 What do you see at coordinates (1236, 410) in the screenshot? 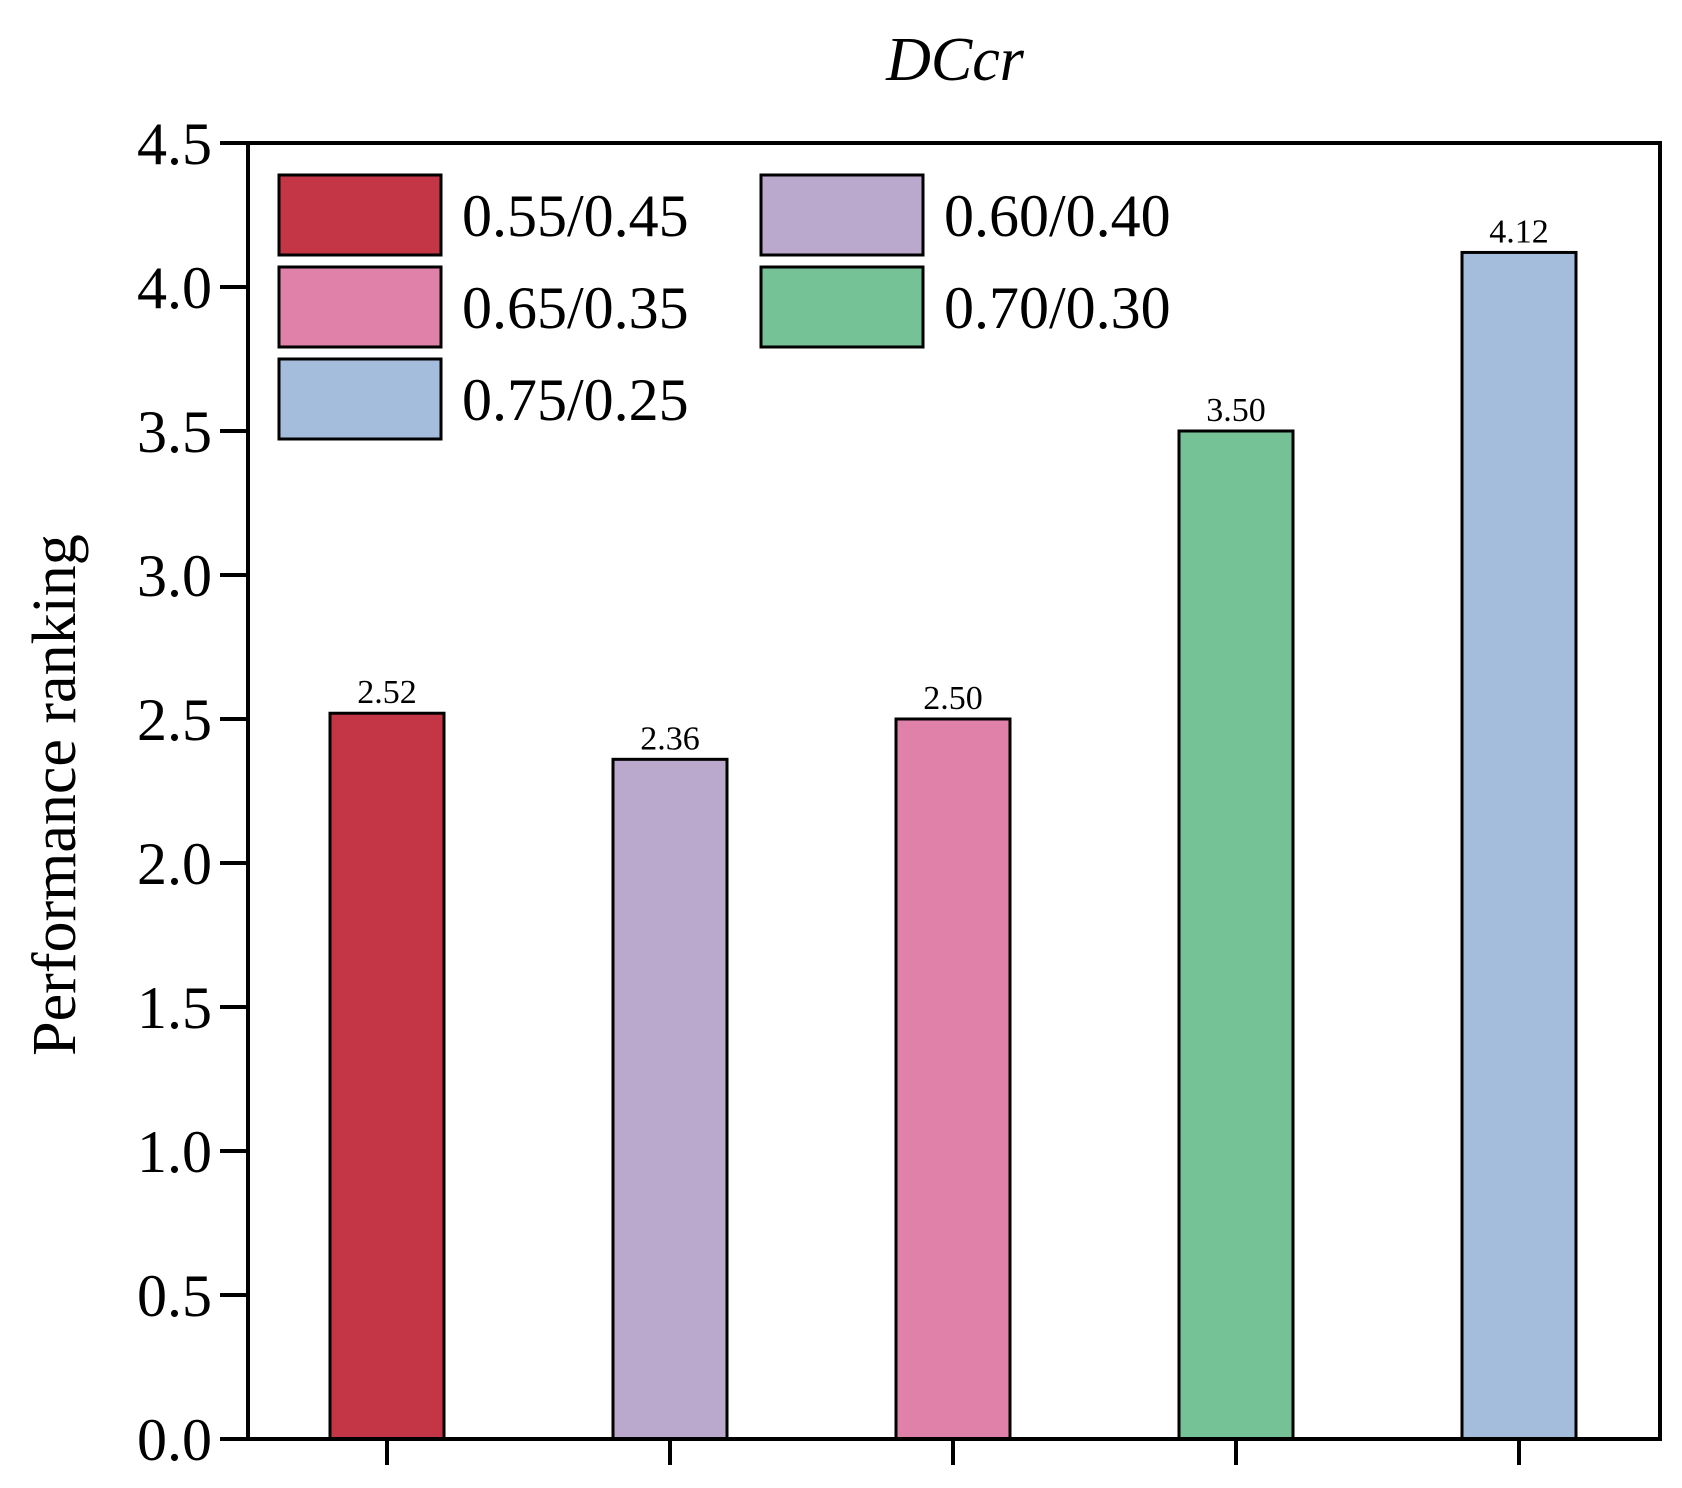
I see `data-label-0.70/0.30: 3.50` at bounding box center [1236, 410].